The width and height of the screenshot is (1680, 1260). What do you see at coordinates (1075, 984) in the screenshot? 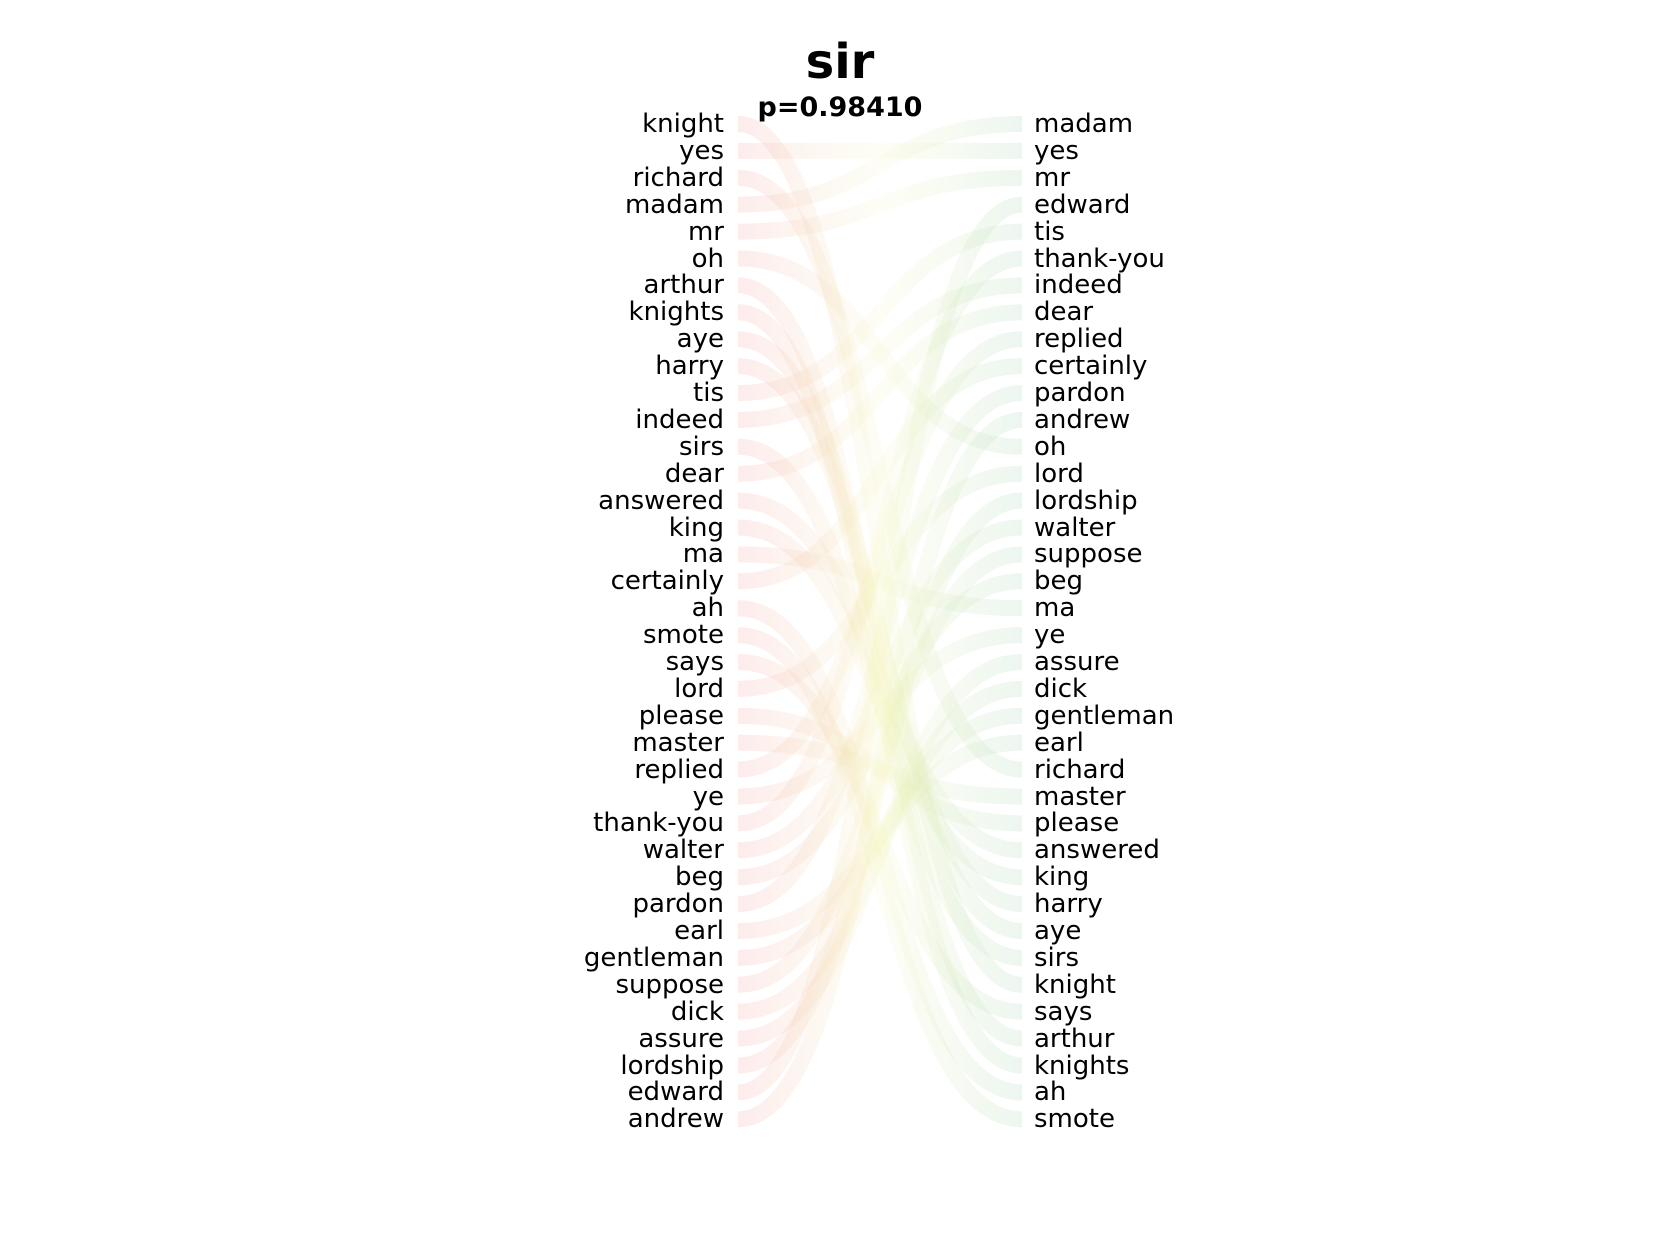
I see `right-word-item: knight` at bounding box center [1075, 984].